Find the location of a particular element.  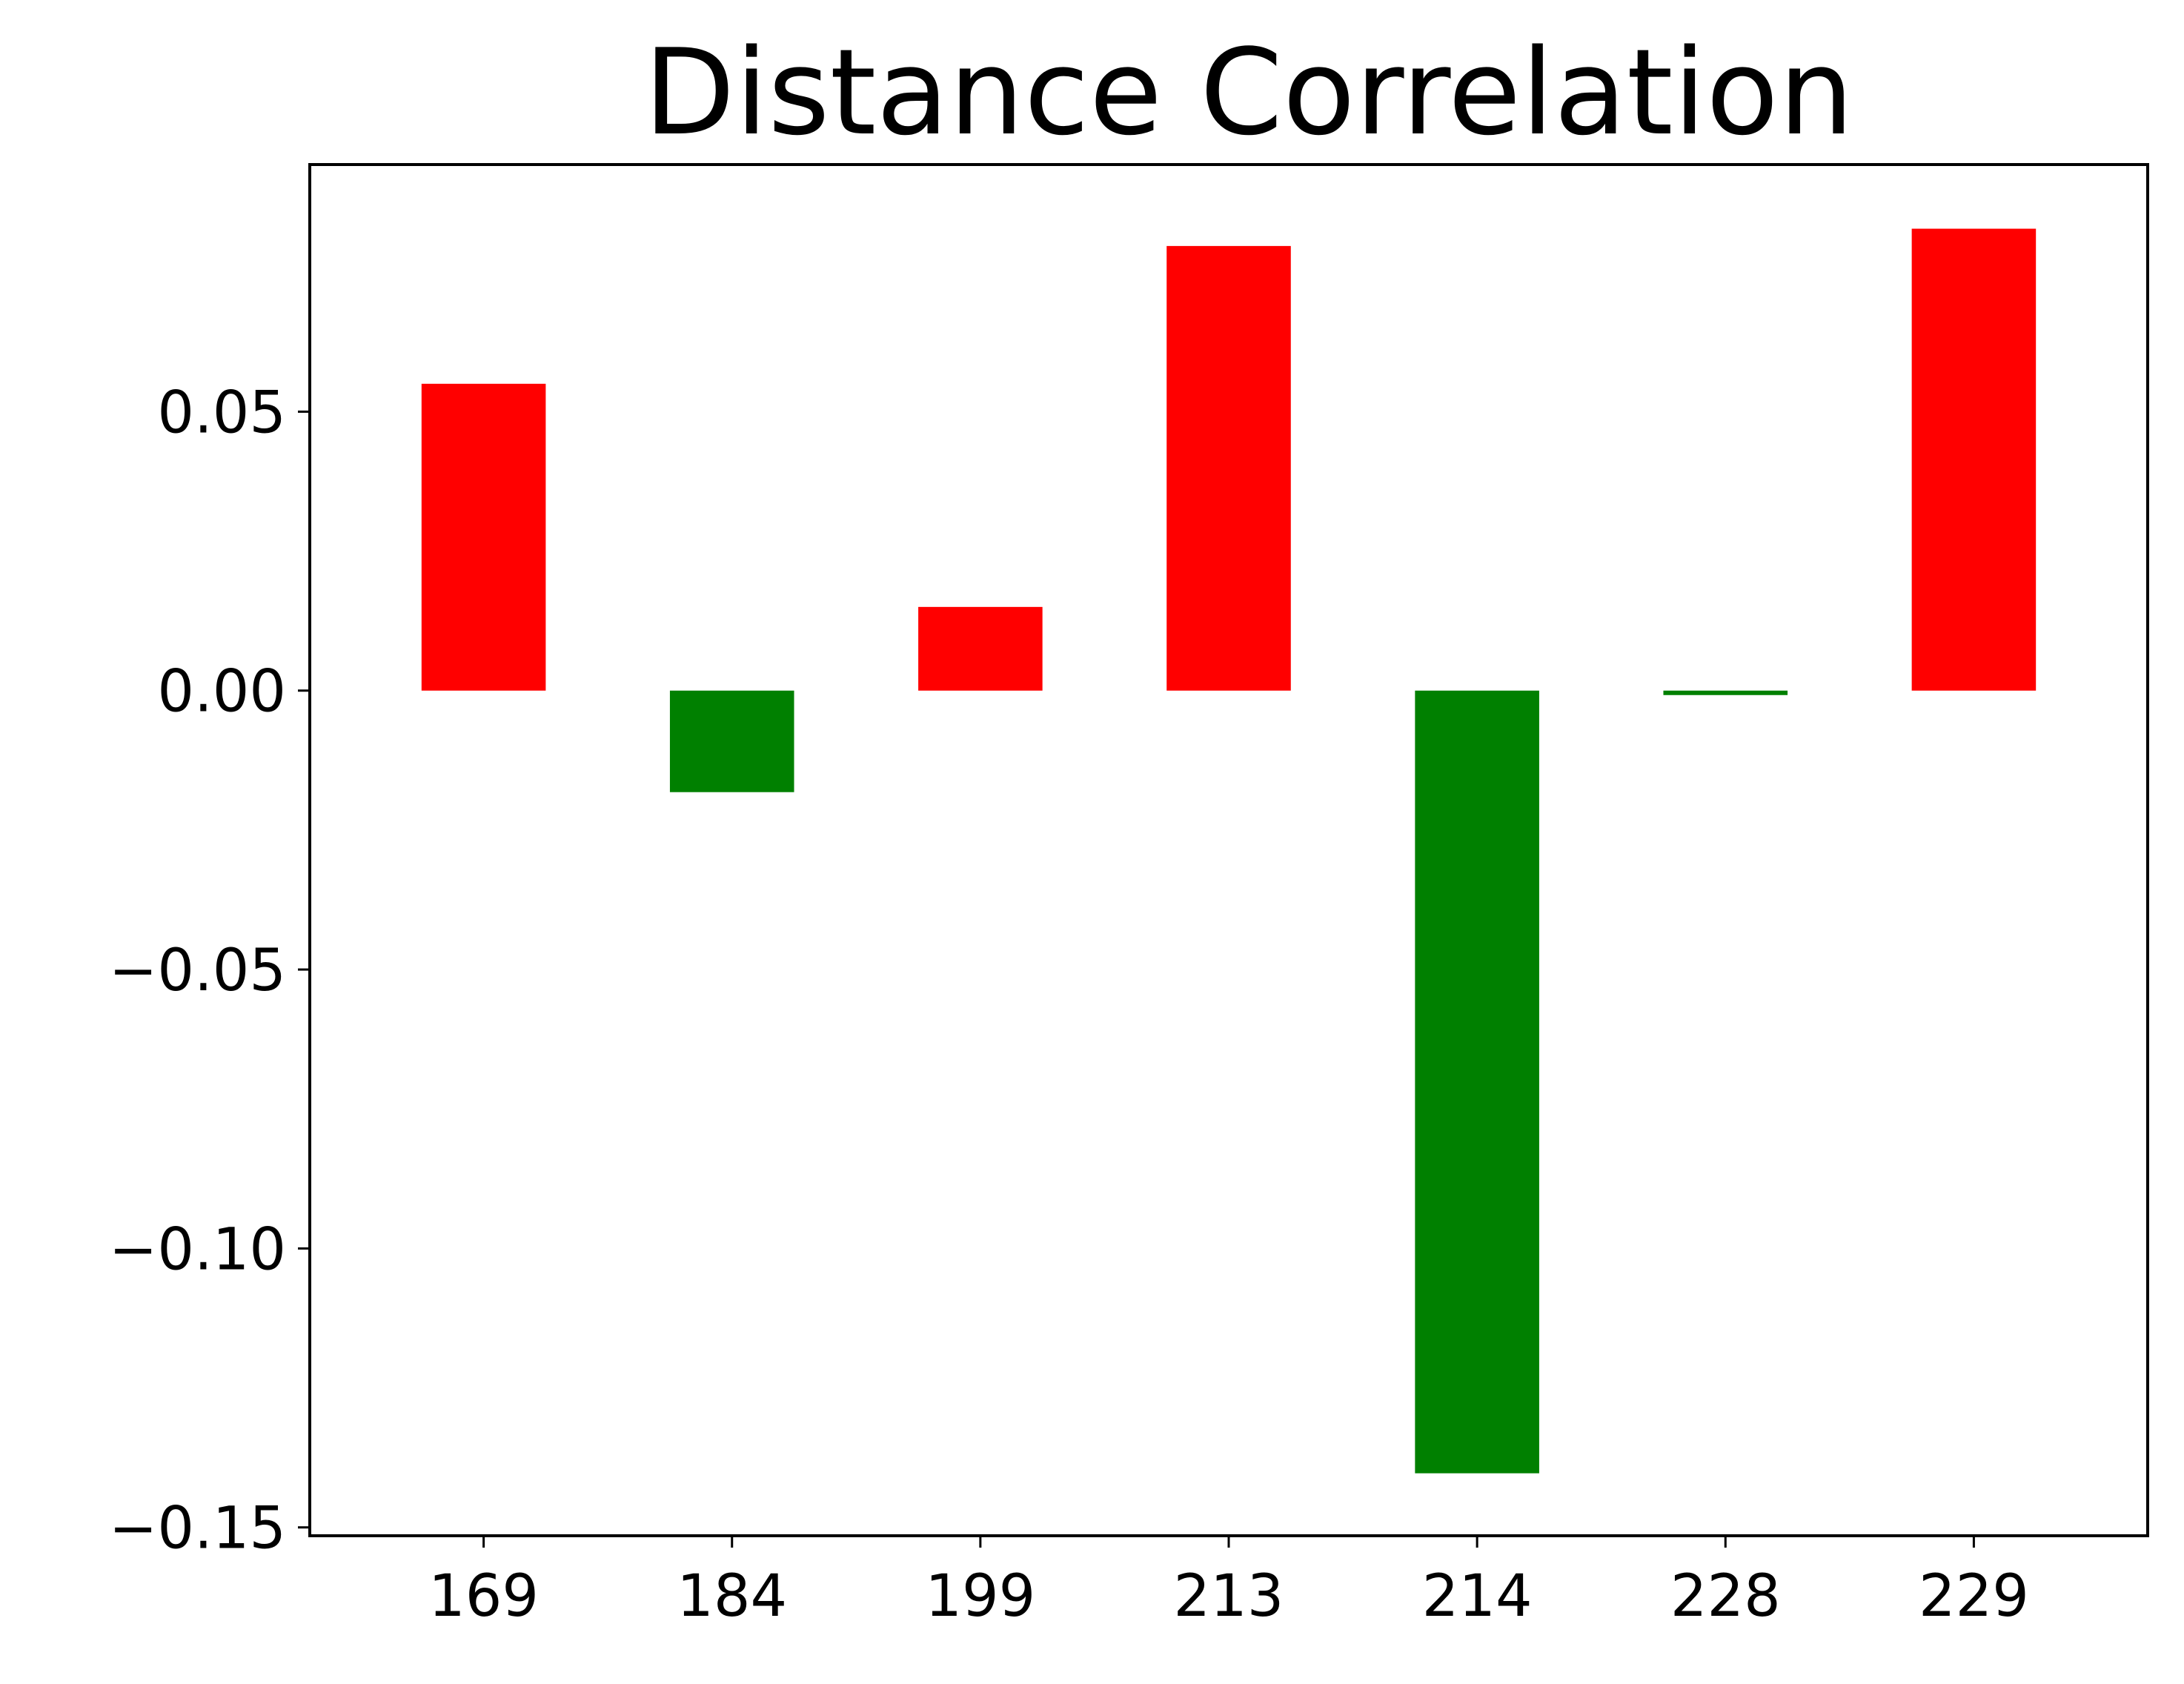

x-tick-label: 213 is located at coordinates (1229, 1596).